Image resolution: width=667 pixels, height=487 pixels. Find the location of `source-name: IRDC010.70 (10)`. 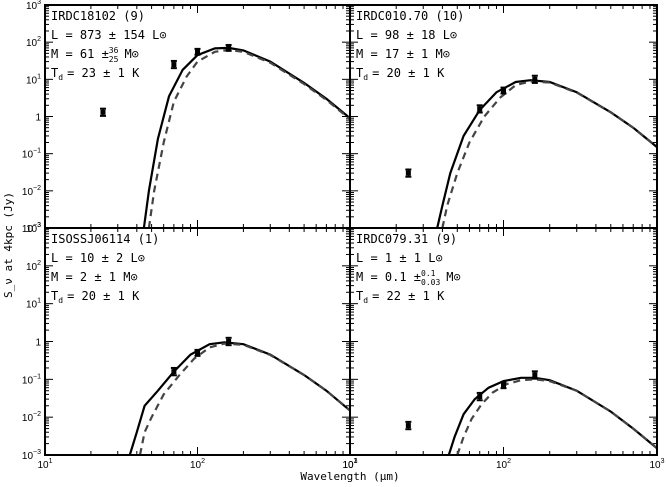

source-name: IRDC010.70 (10) is located at coordinates (410, 16).